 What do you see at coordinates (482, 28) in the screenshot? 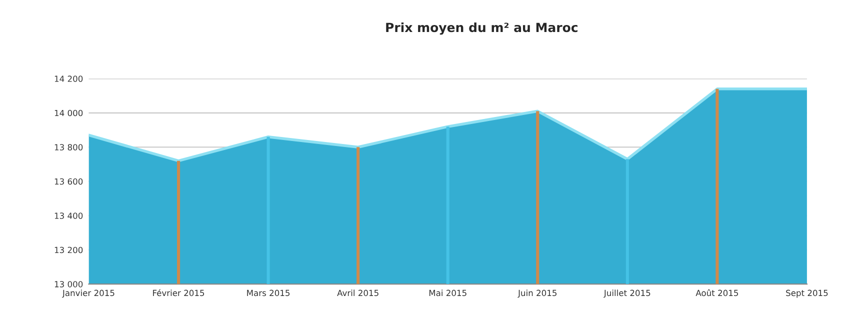
I see `chart-title: Prix moyen du m² au Maroc` at bounding box center [482, 28].